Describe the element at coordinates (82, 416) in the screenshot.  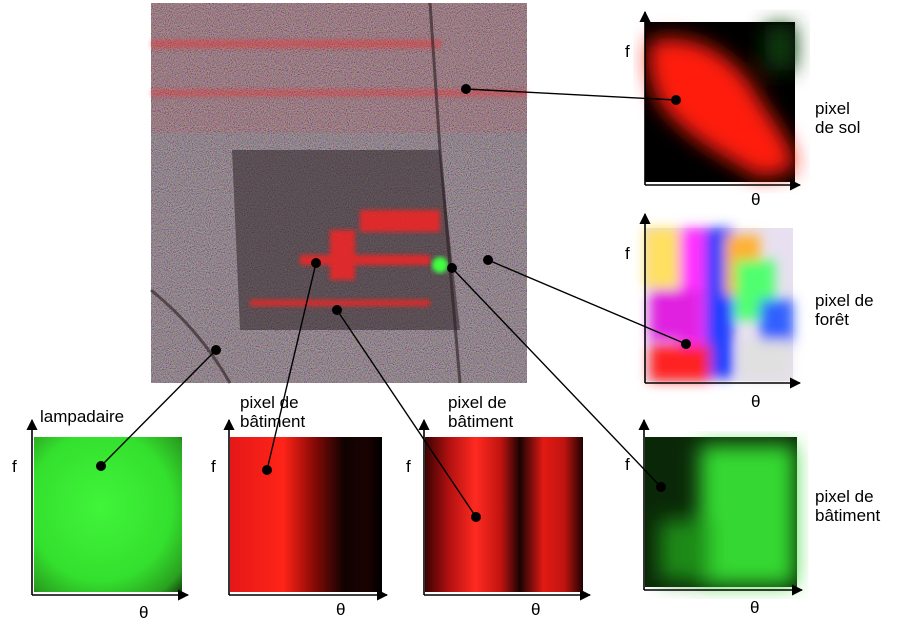
I see `label-lampadaire: lampadaire` at that location.